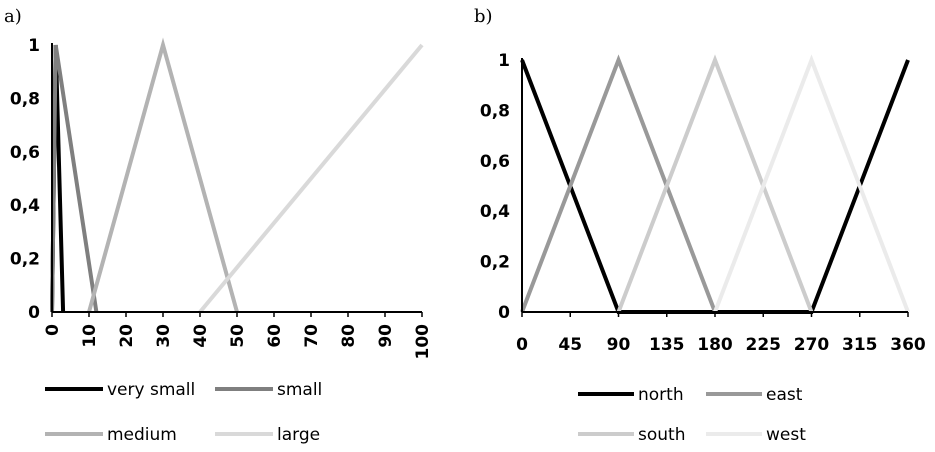 Image resolution: width=935 pixels, height=452 pixels. Describe the element at coordinates (183, 412) in the screenshot. I see `legend-a: very small small medium large` at that location.